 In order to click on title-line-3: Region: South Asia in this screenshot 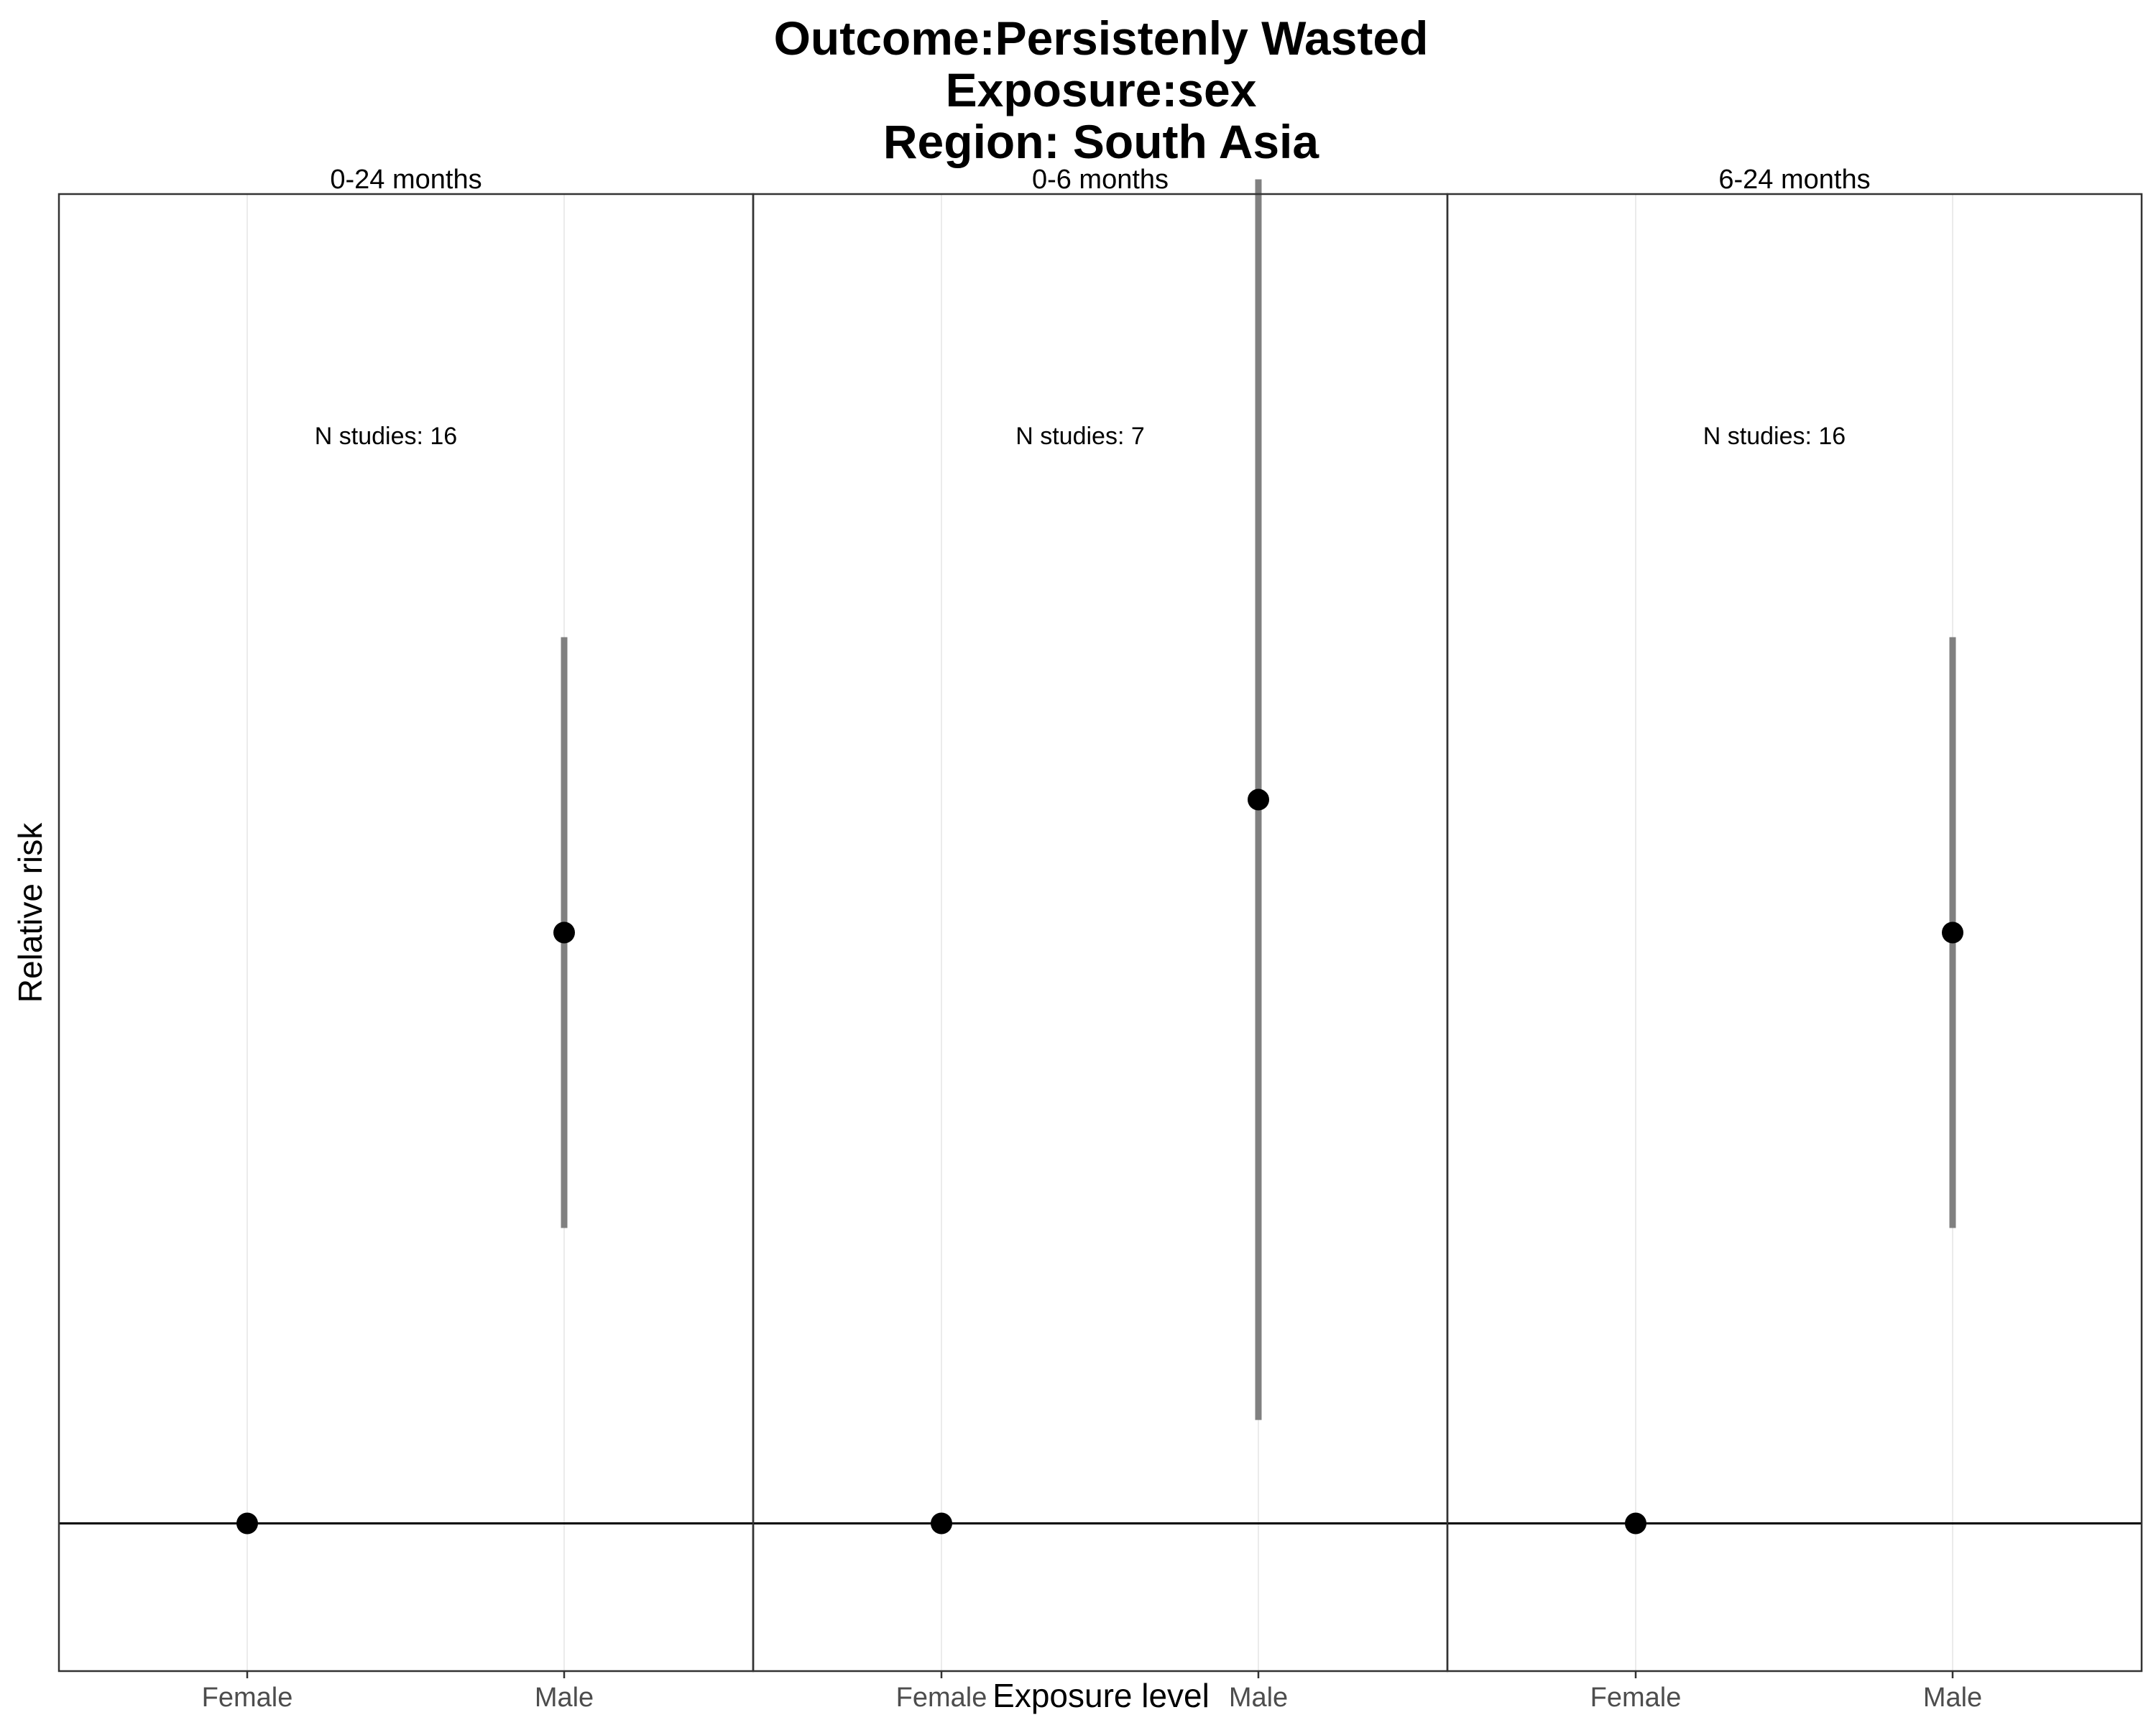, I will do `click(1101, 141)`.